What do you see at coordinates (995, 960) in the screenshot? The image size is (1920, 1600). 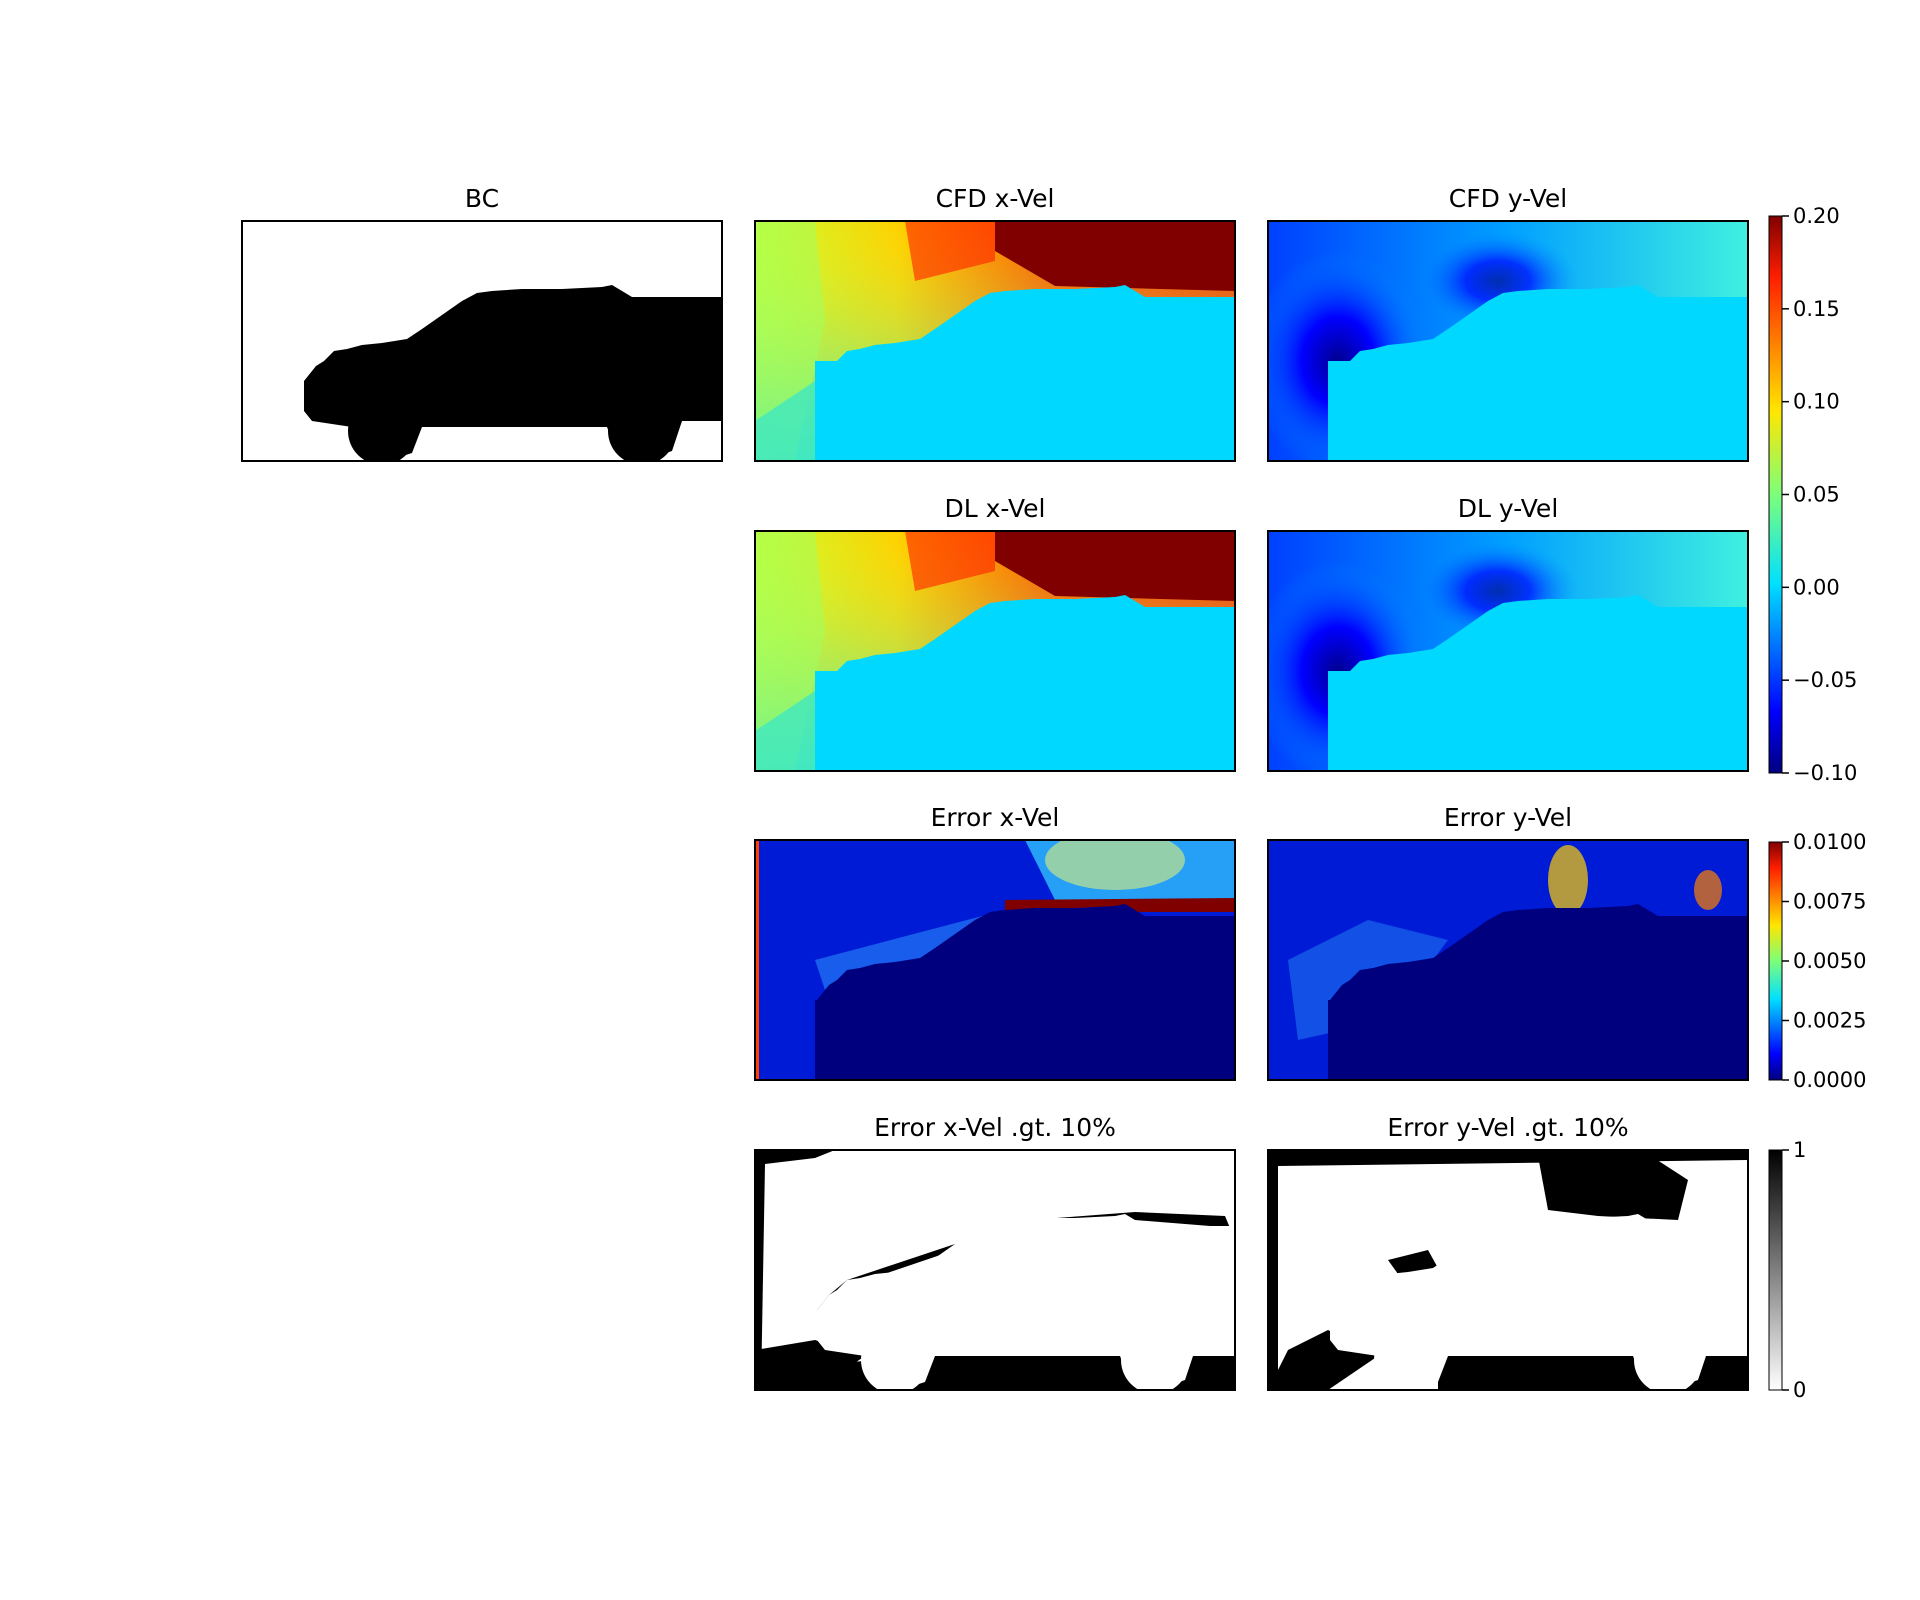 I see `panel-error-x-vel` at bounding box center [995, 960].